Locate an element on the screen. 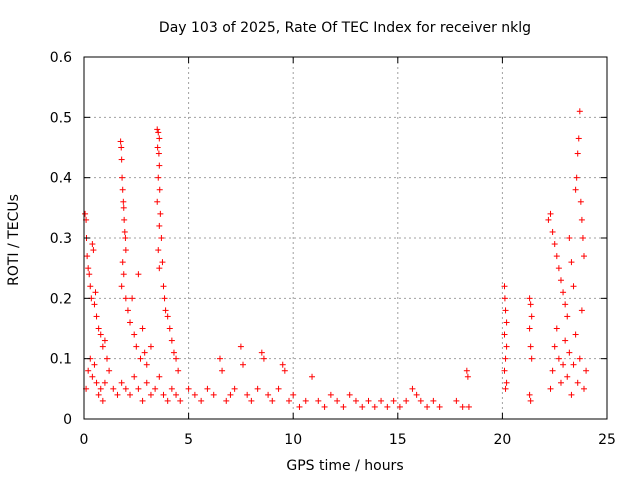  y-tick-label: 0.4 is located at coordinates (61, 179).